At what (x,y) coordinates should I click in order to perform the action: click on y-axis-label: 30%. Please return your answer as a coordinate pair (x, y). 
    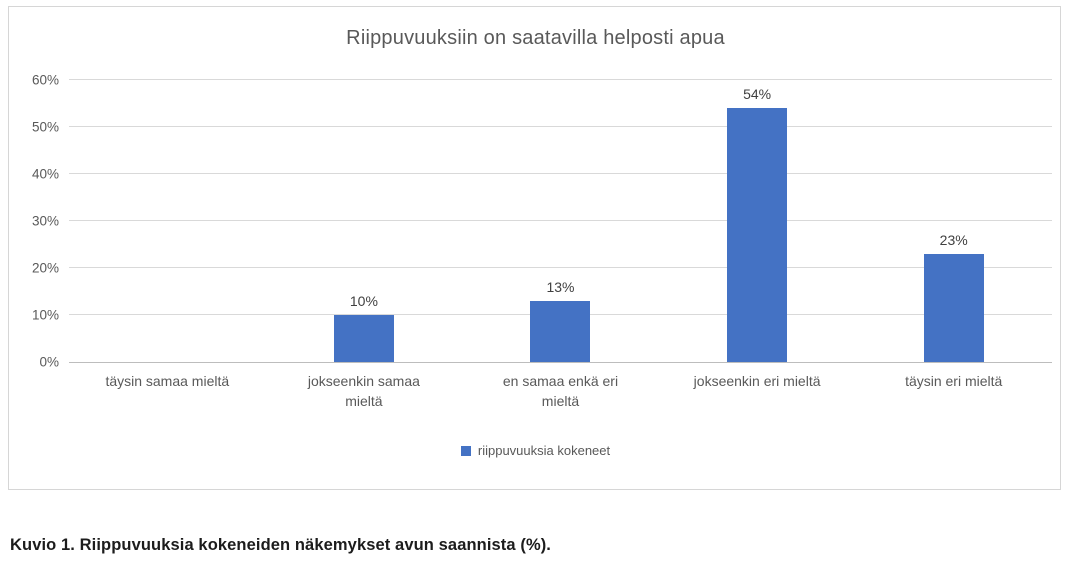
    Looking at the image, I should click on (45, 221).